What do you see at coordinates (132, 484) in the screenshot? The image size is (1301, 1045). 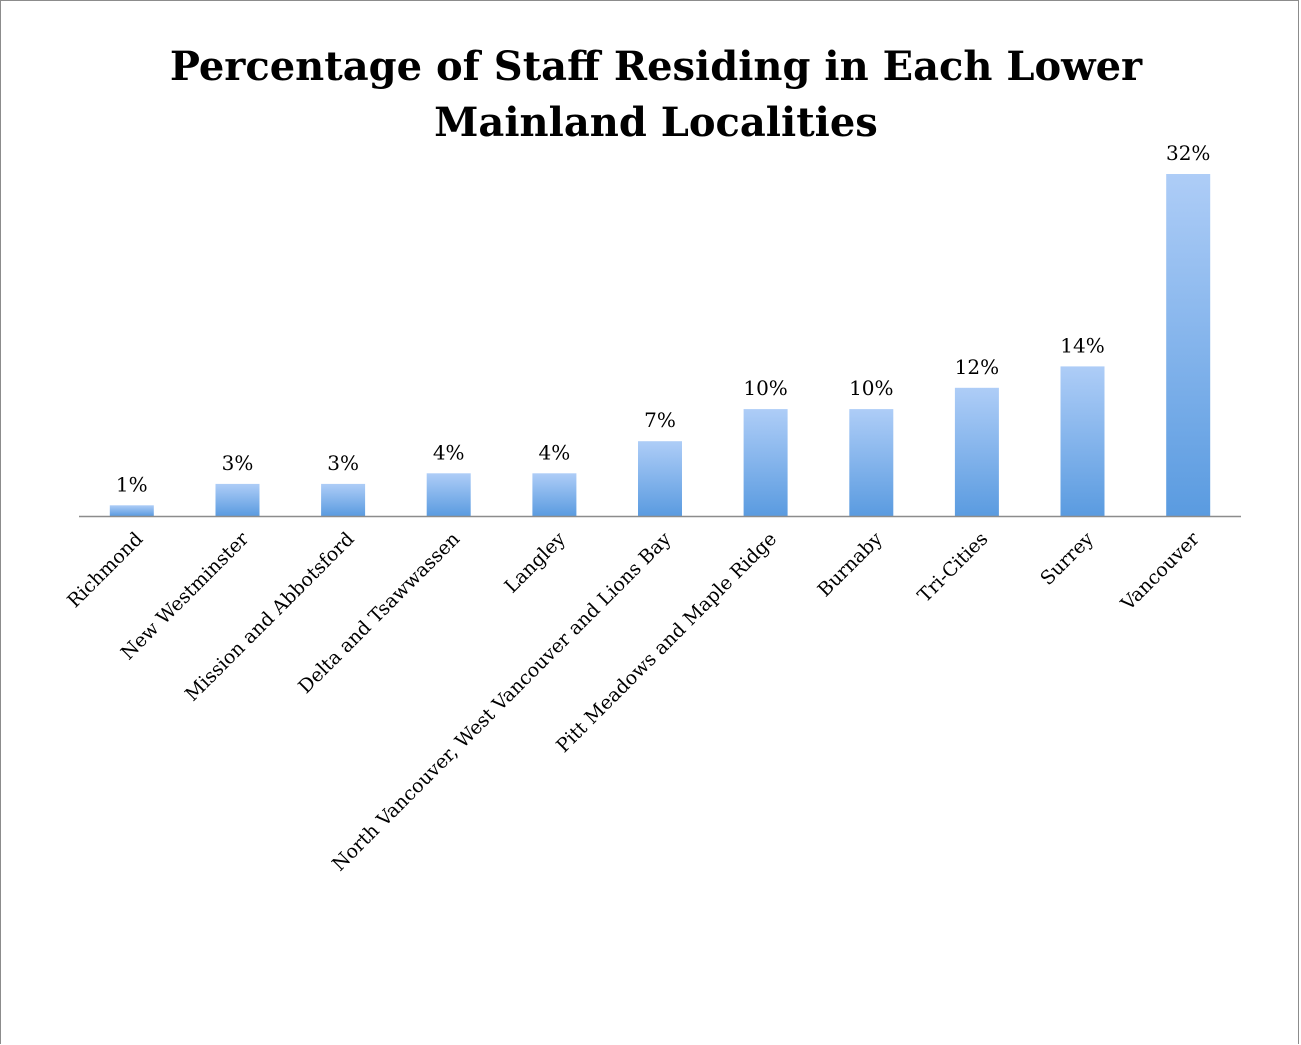 I see `value-label-0: 1%` at bounding box center [132, 484].